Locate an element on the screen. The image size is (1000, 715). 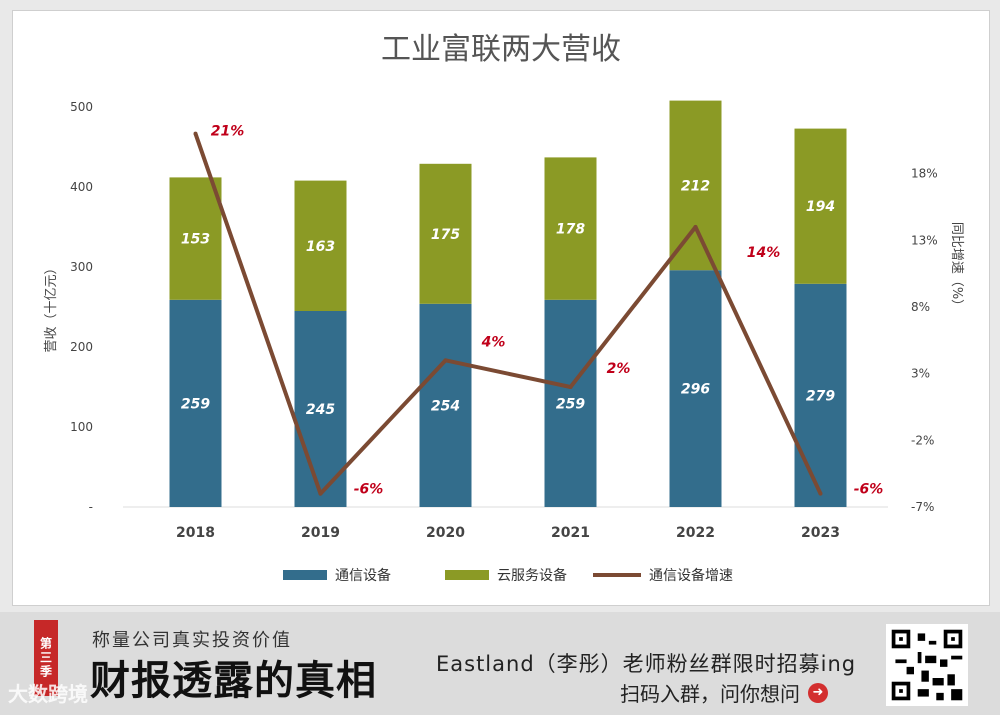
y-tick-label: - is located at coordinates (91, 507).